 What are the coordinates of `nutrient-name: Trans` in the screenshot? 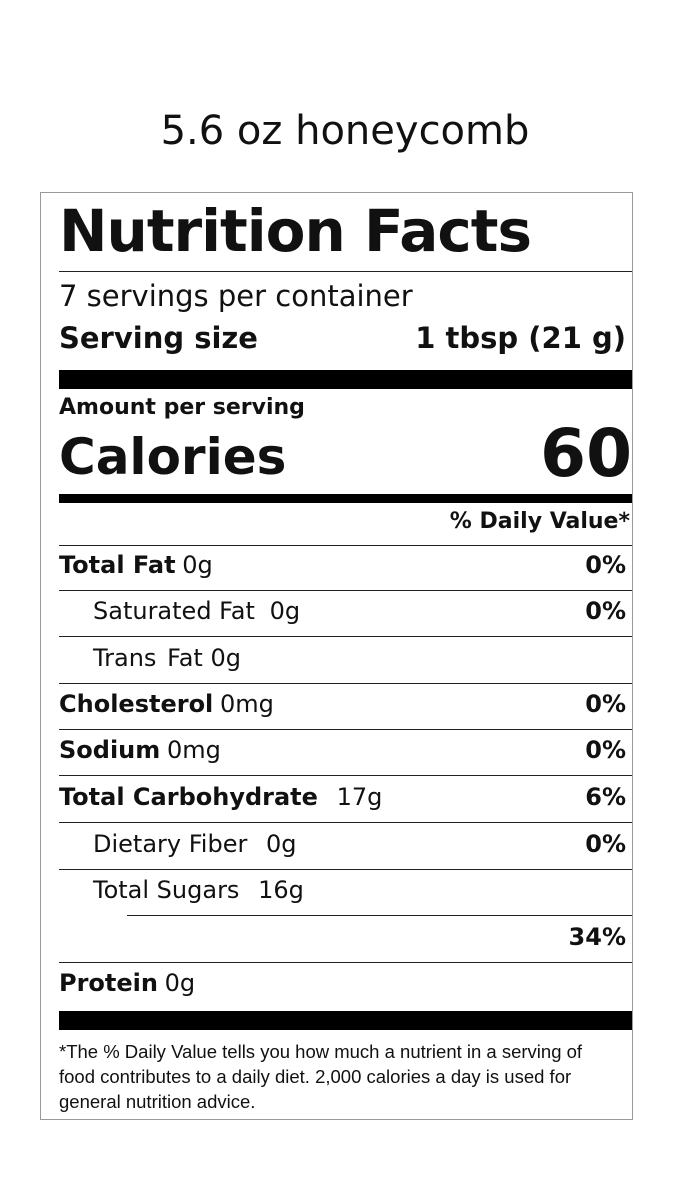 It's located at (125, 658).